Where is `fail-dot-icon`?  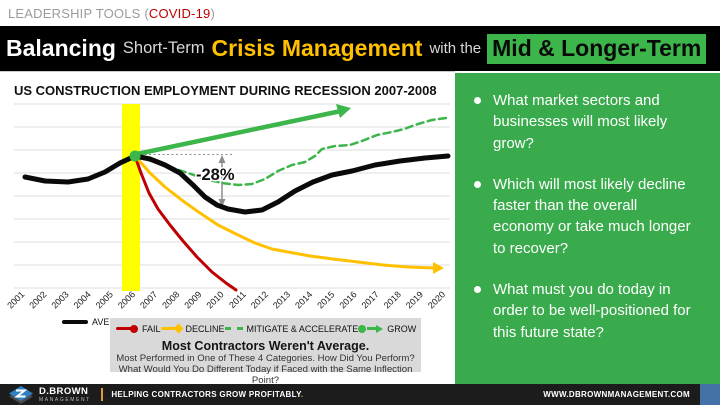
fail-dot-icon is located at coordinates (134, 328).